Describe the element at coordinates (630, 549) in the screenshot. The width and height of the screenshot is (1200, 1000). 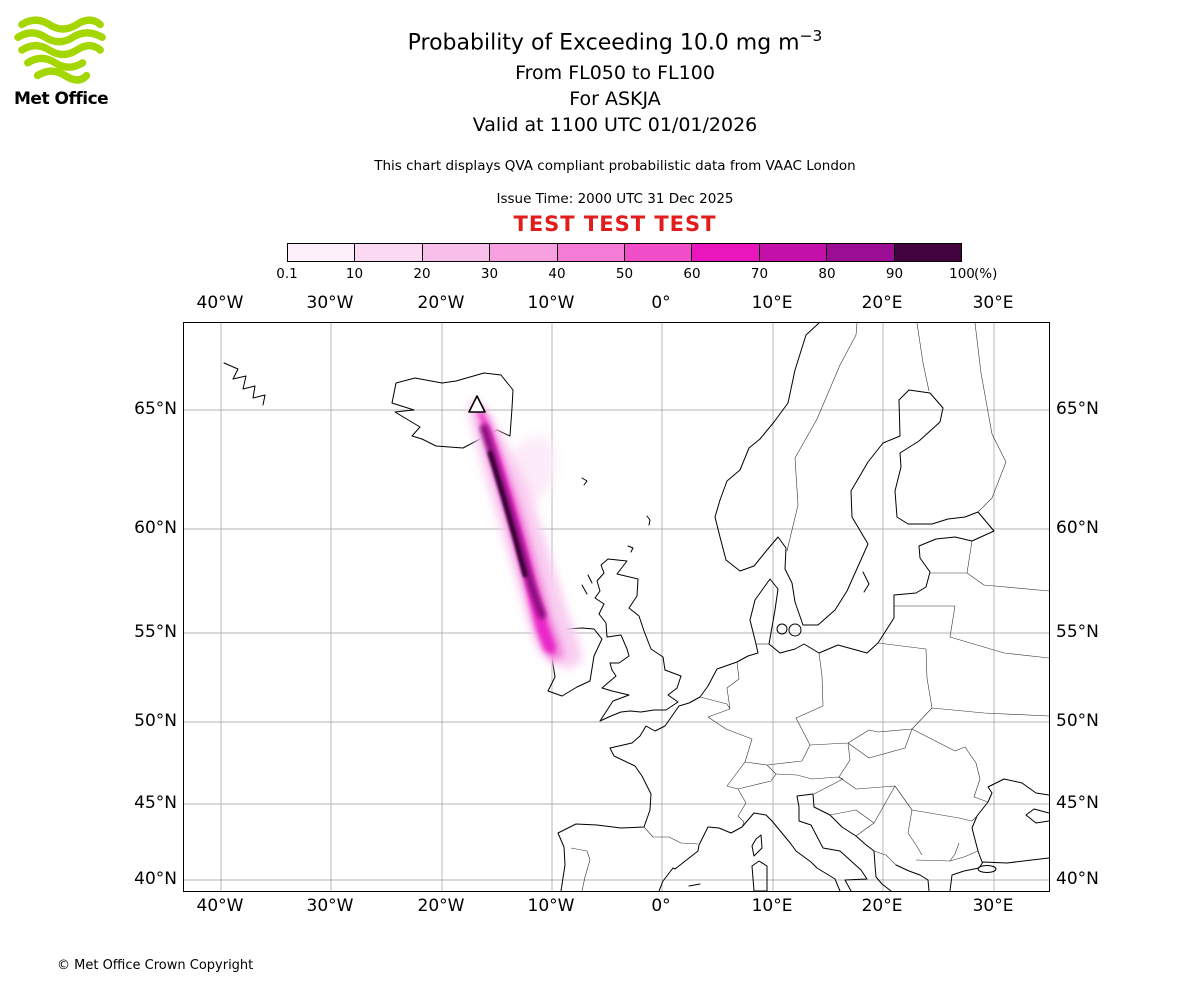
I see `orkney-coastline` at that location.